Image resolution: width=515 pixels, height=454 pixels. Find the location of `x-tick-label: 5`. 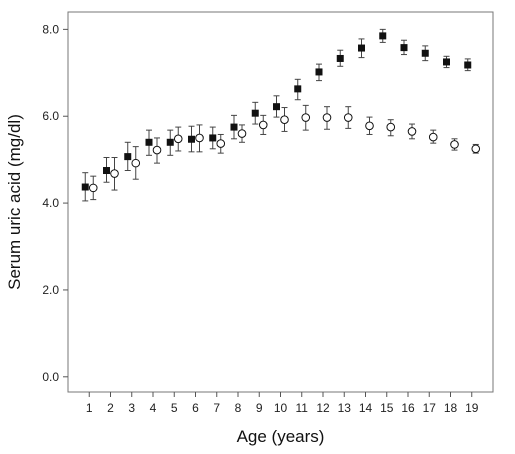

x-tick-label: 5 is located at coordinates (174, 408).